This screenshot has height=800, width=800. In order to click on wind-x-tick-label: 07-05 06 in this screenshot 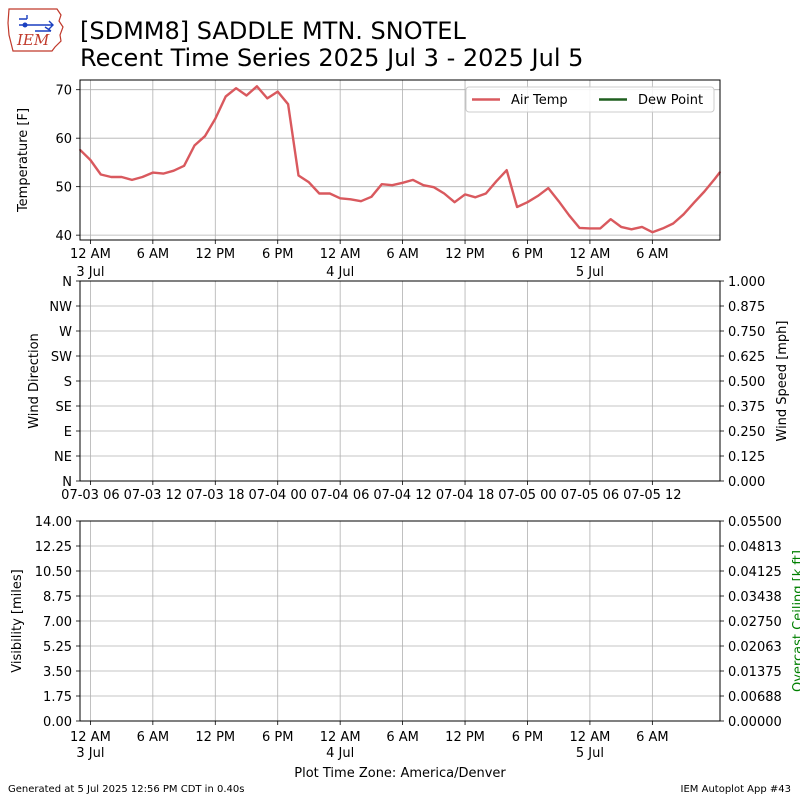, I will do `click(590, 495)`.